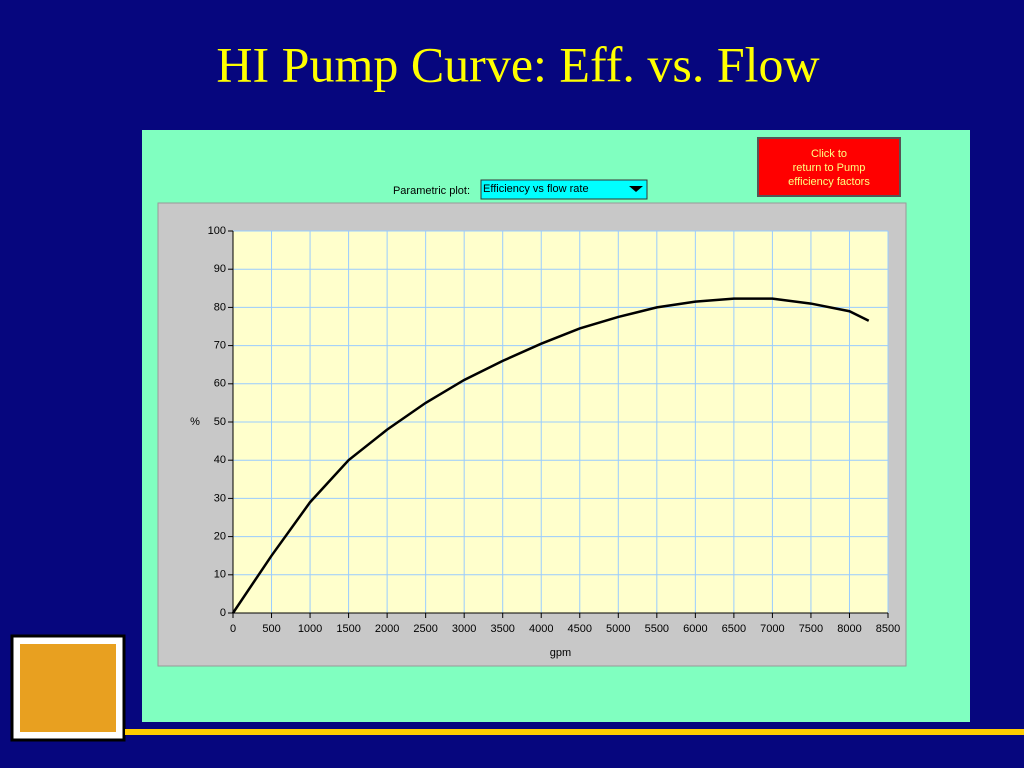 This screenshot has width=1024, height=768. I want to click on y-tick-label: 100, so click(217, 231).